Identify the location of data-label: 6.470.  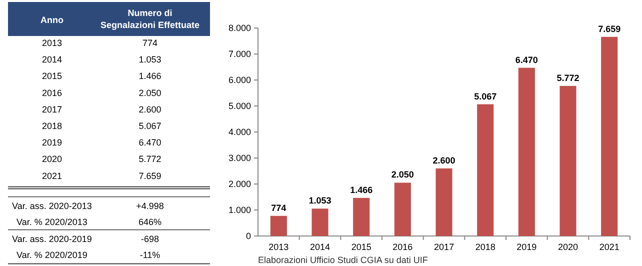
(526, 59).